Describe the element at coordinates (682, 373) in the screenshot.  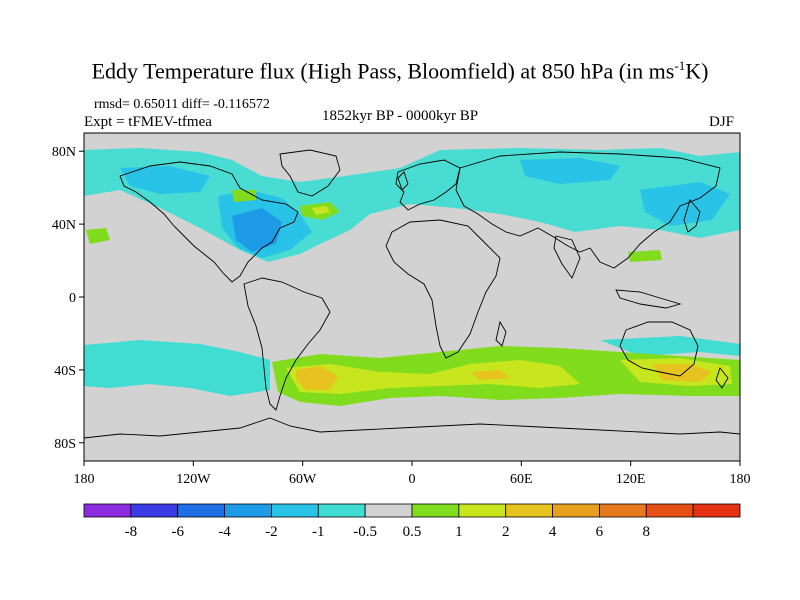
I see `sh-orange-australia` at that location.